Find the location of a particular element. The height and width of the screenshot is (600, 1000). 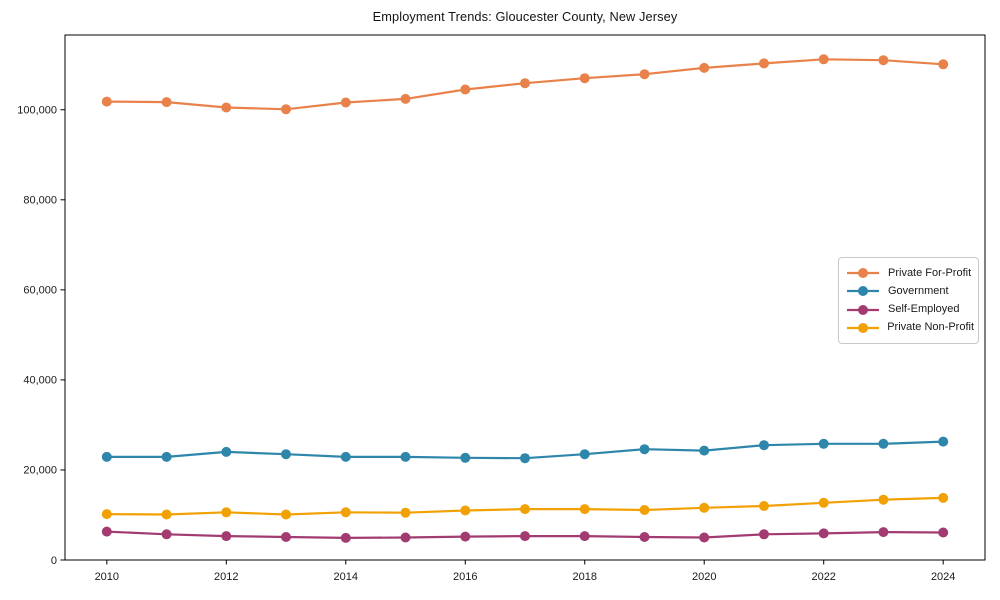

x-tick-label: 2018 is located at coordinates (584, 577).